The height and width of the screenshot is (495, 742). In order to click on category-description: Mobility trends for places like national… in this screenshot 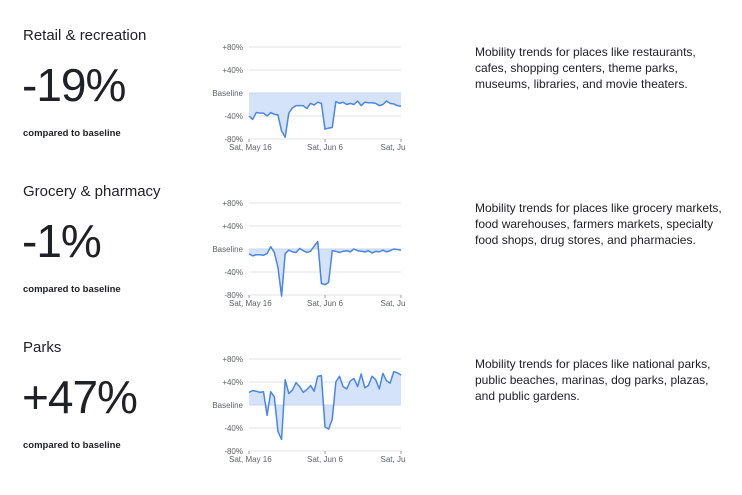, I will do `click(593, 380)`.